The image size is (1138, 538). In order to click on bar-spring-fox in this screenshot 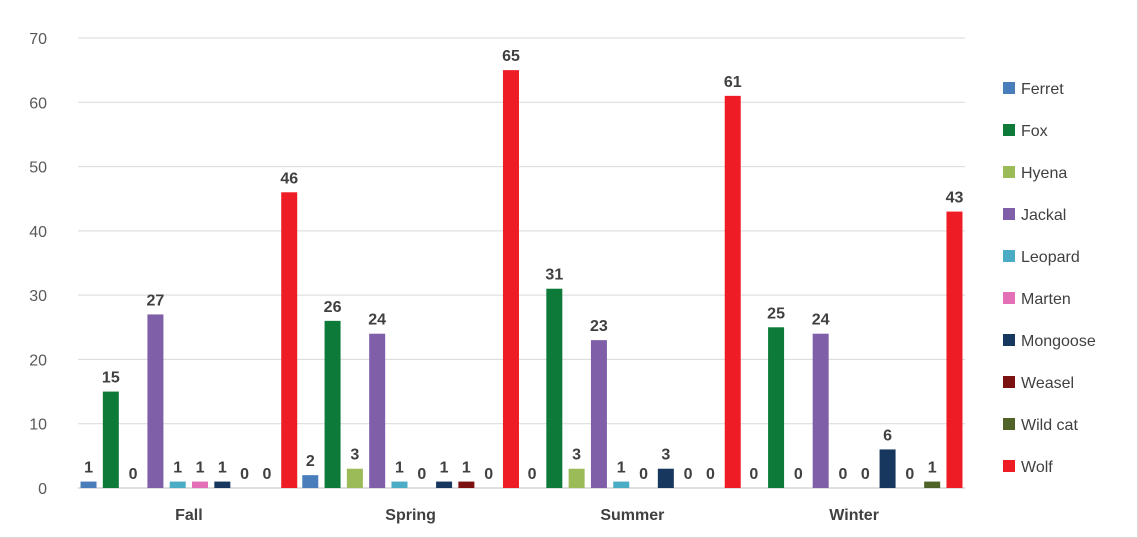, I will do `click(332, 404)`.